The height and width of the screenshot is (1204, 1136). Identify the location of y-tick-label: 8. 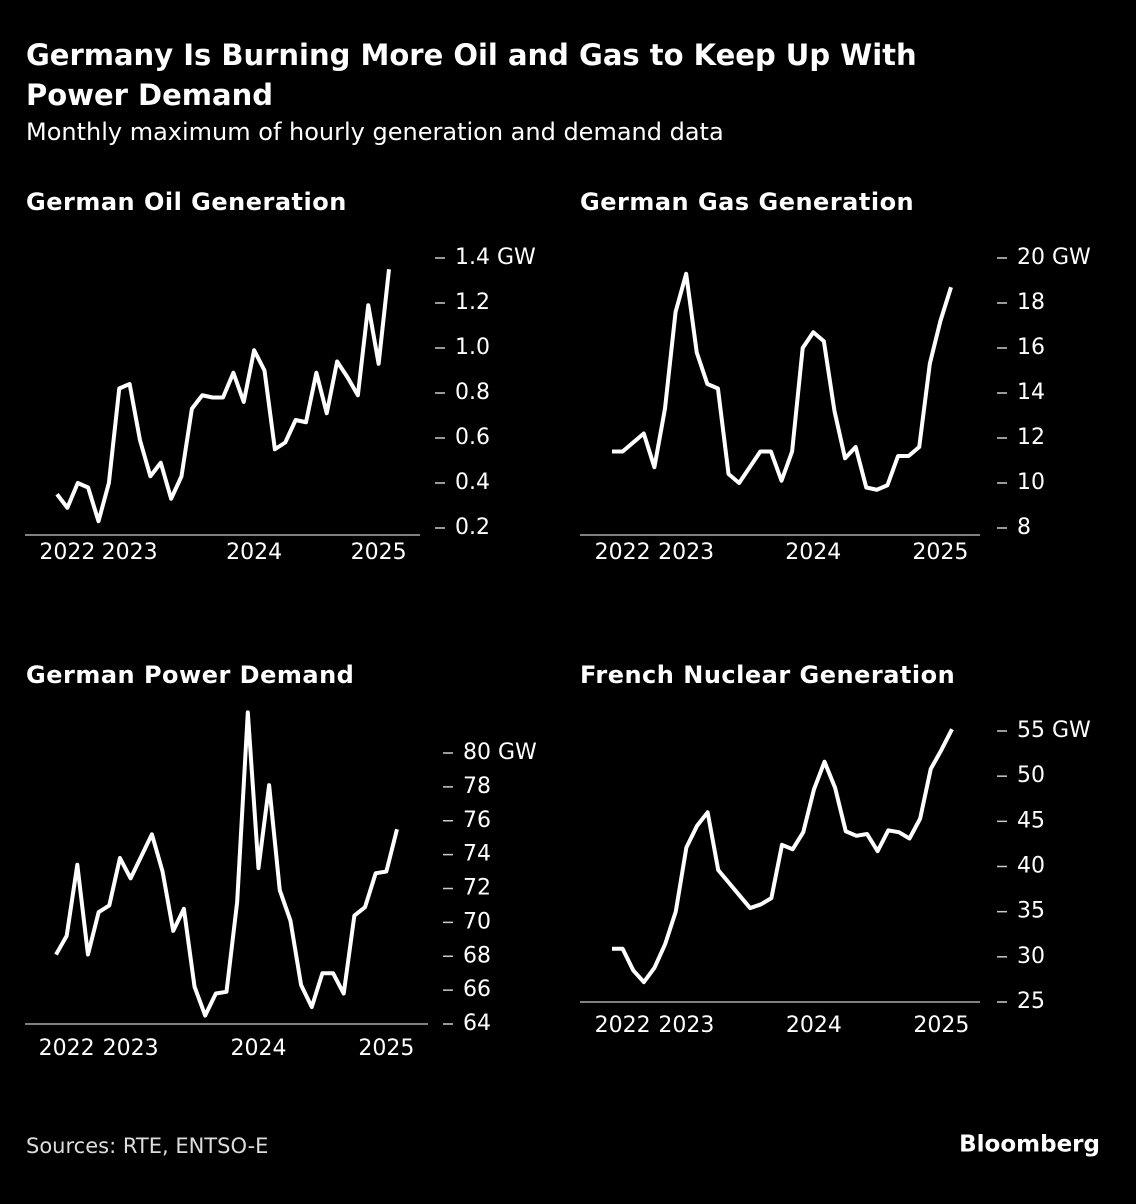
(1024, 527).